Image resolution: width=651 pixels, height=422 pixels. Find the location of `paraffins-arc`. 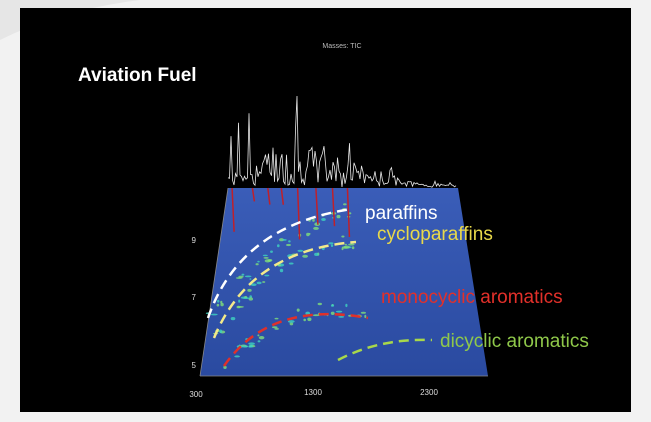

paraffins-arc is located at coordinates (279, 263).